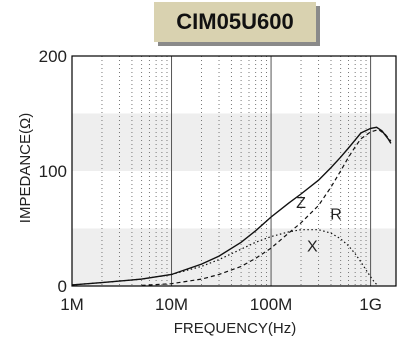 The image size is (403, 342). What do you see at coordinates (301, 203) in the screenshot?
I see `series-label-z: Z` at bounding box center [301, 203].